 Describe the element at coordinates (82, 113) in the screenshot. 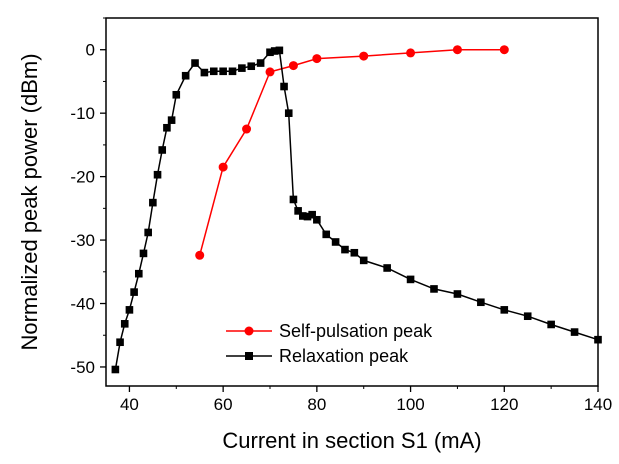

I see `y-tick-label: -10` at that location.